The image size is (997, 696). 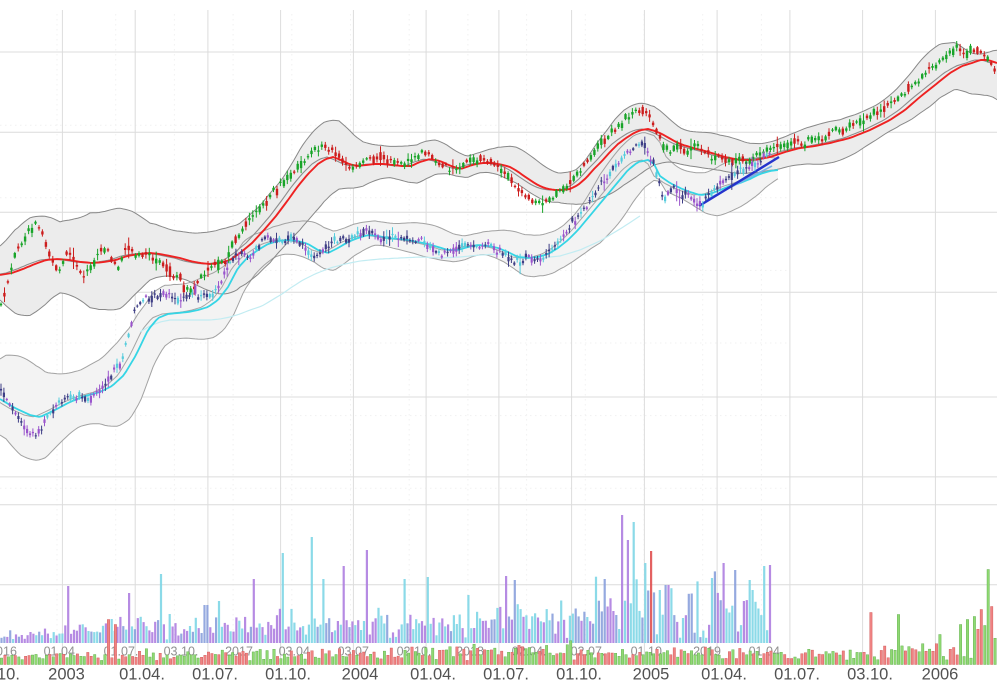 I want to click on svg-text: 2004, so click(x=360, y=675).